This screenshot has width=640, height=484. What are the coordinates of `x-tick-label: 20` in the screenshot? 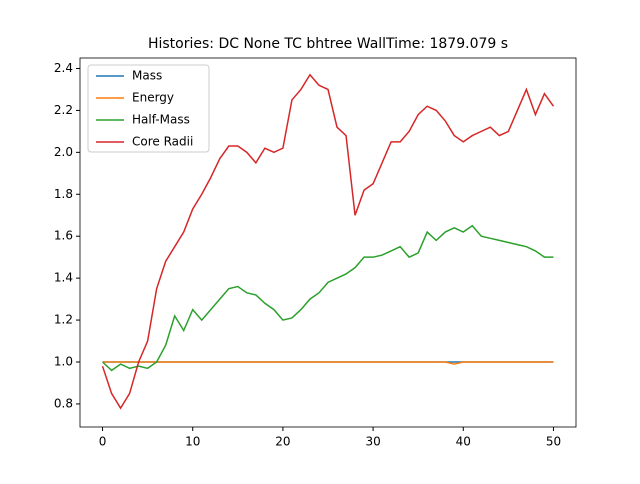 It's located at (282, 442).